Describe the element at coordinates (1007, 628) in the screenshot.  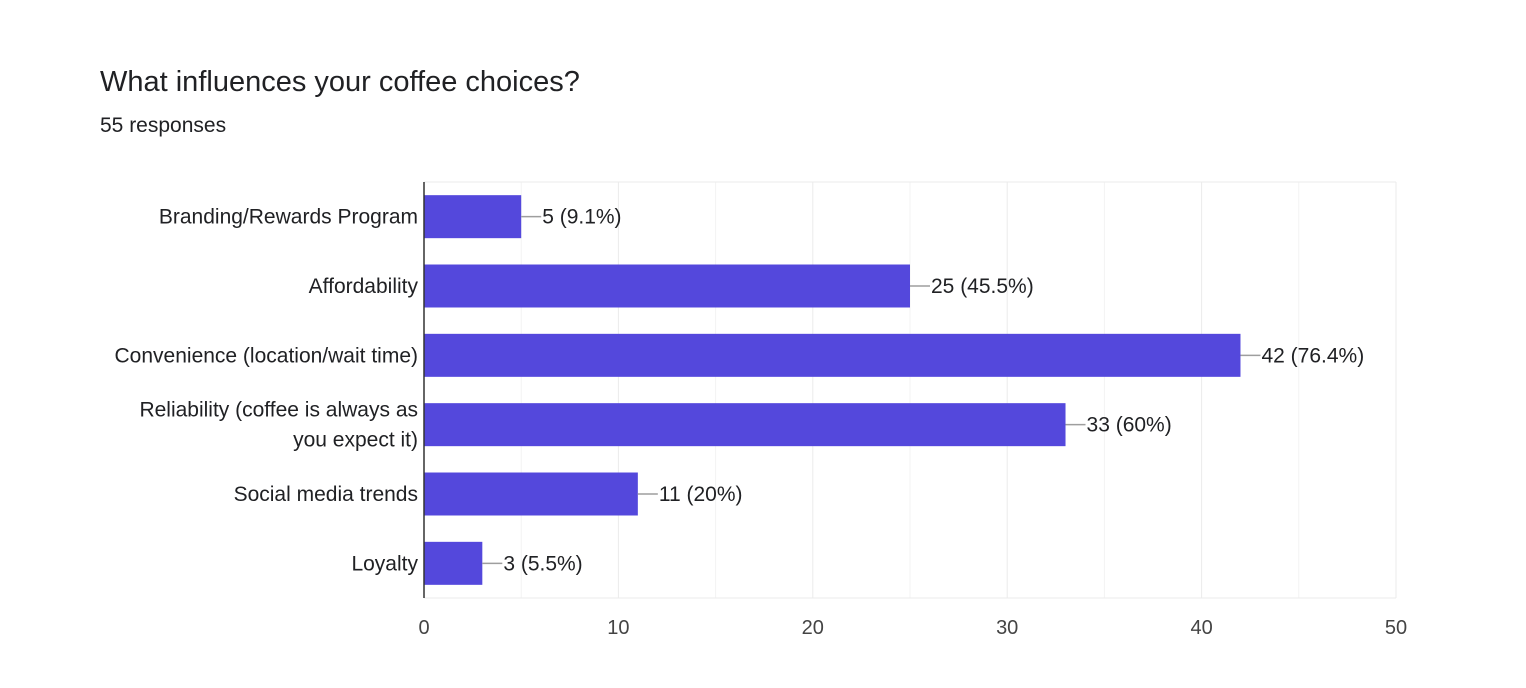
I see `x-tick-label: 30` at that location.